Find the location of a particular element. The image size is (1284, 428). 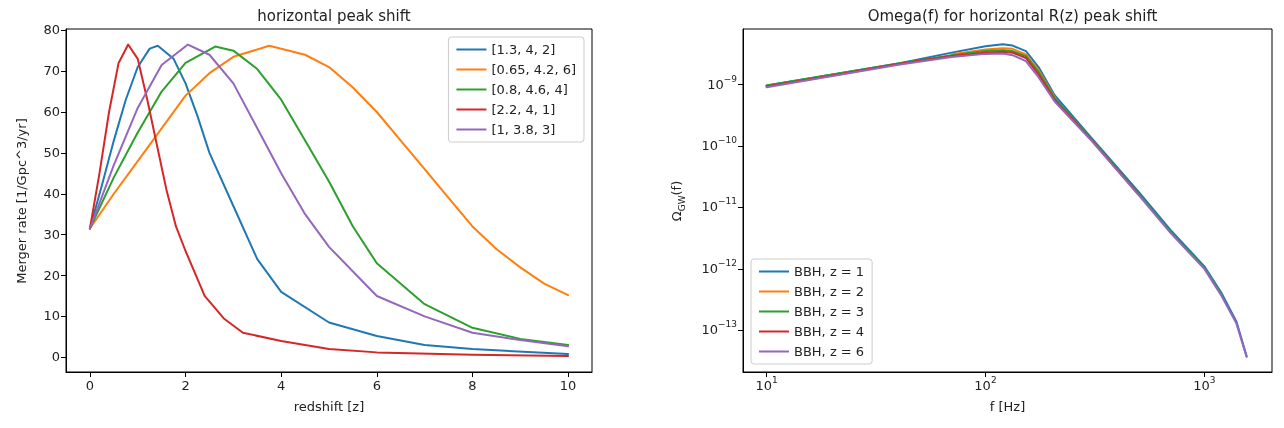

y-tick-label: 10$^{−12}$ is located at coordinates (719, 267).